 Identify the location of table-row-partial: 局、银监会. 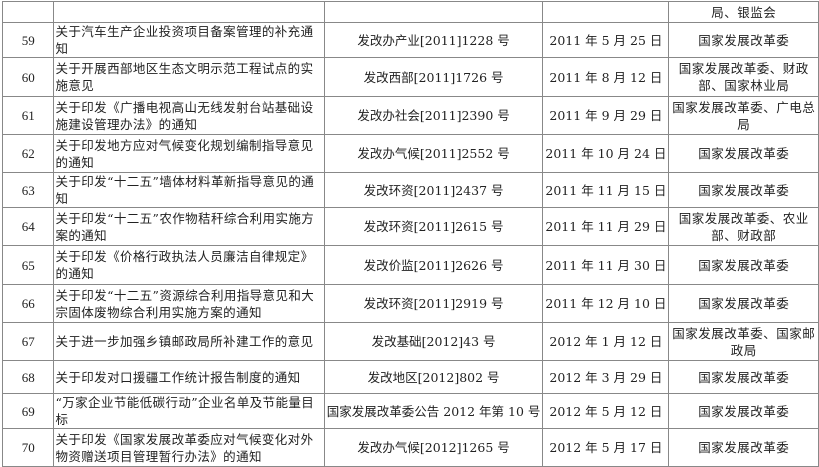
(410, 12).